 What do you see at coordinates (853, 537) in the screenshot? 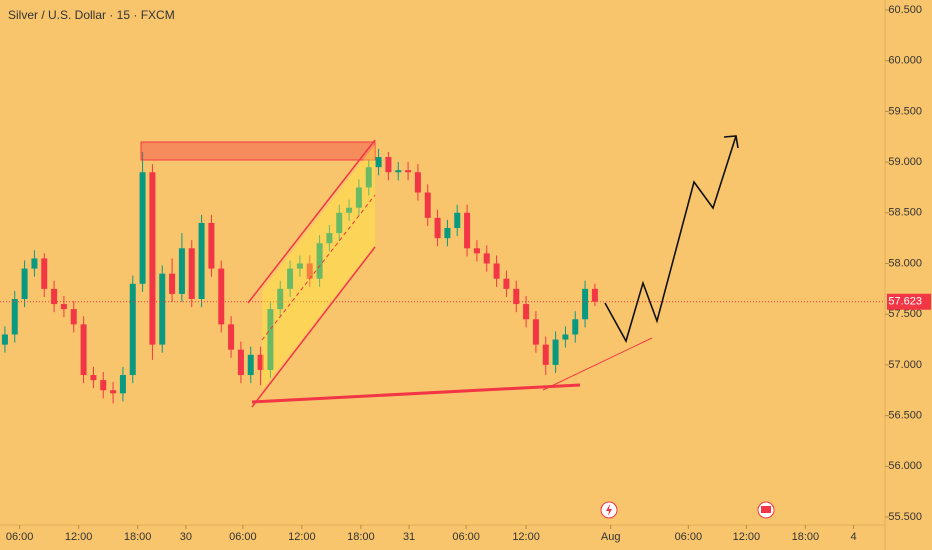
I see `x-tick-label: 4` at bounding box center [853, 537].